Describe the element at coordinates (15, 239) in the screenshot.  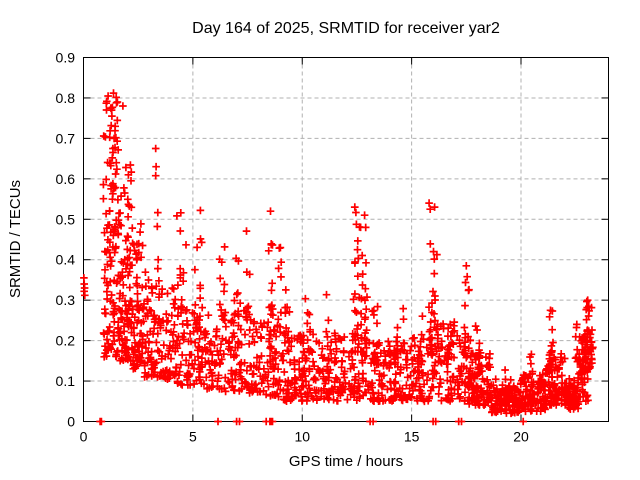
I see `y-axis-label: SRMTID / TECUs` at that location.